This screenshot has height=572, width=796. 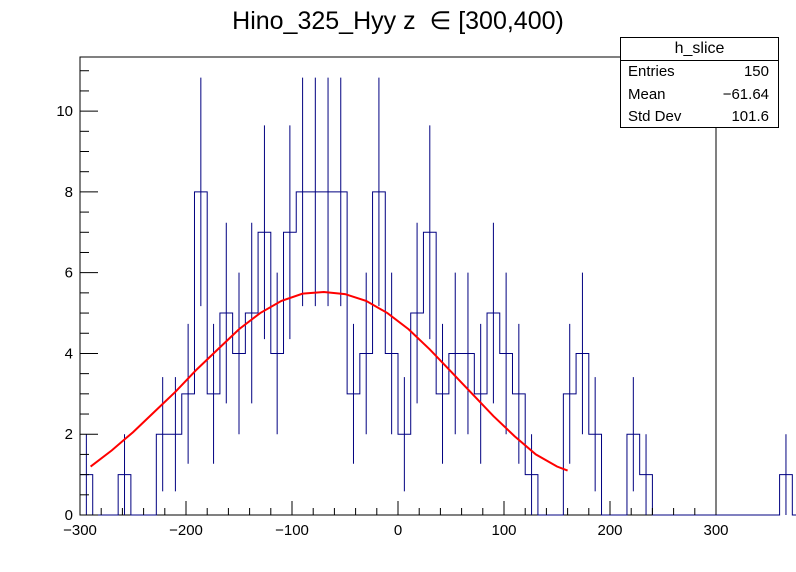 What do you see at coordinates (69, 192) in the screenshot?
I see `y-tick-label: 8` at bounding box center [69, 192].